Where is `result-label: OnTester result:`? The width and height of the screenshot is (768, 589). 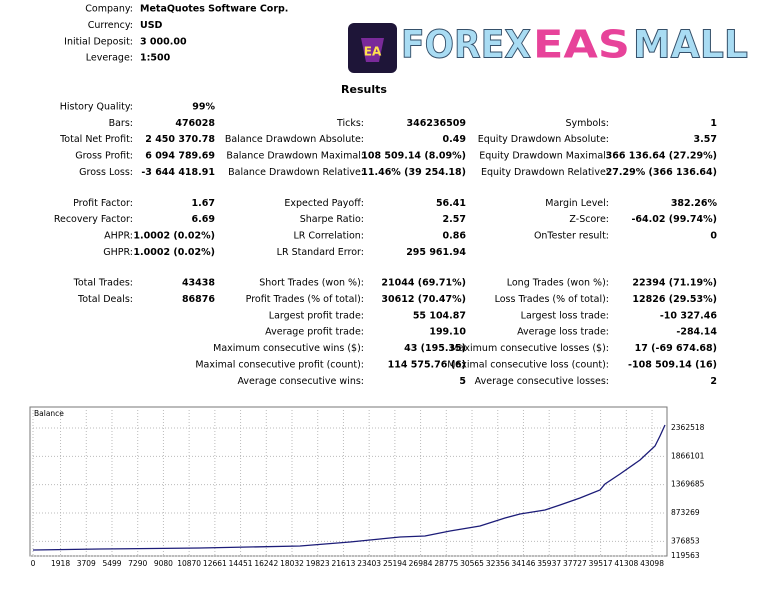 result-label: OnTester result: is located at coordinates (571, 235).